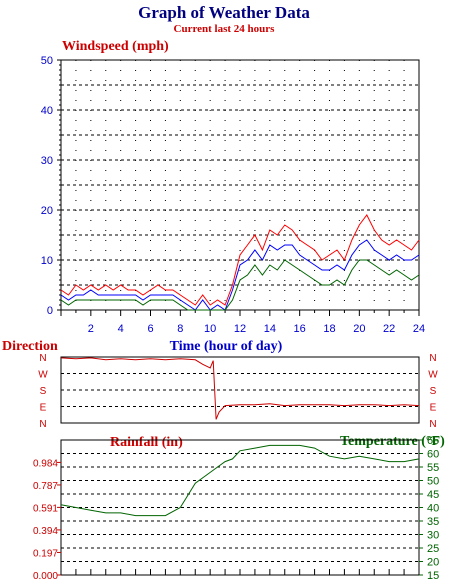 Image resolution: width=461 pixels, height=585 pixels. I want to click on windspeed-x-tick-label: 12, so click(240, 329).